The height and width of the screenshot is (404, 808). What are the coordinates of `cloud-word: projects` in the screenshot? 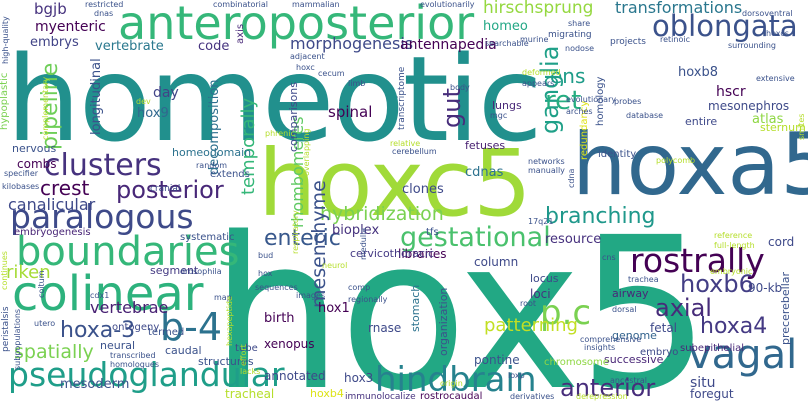 It's located at (628, 42).